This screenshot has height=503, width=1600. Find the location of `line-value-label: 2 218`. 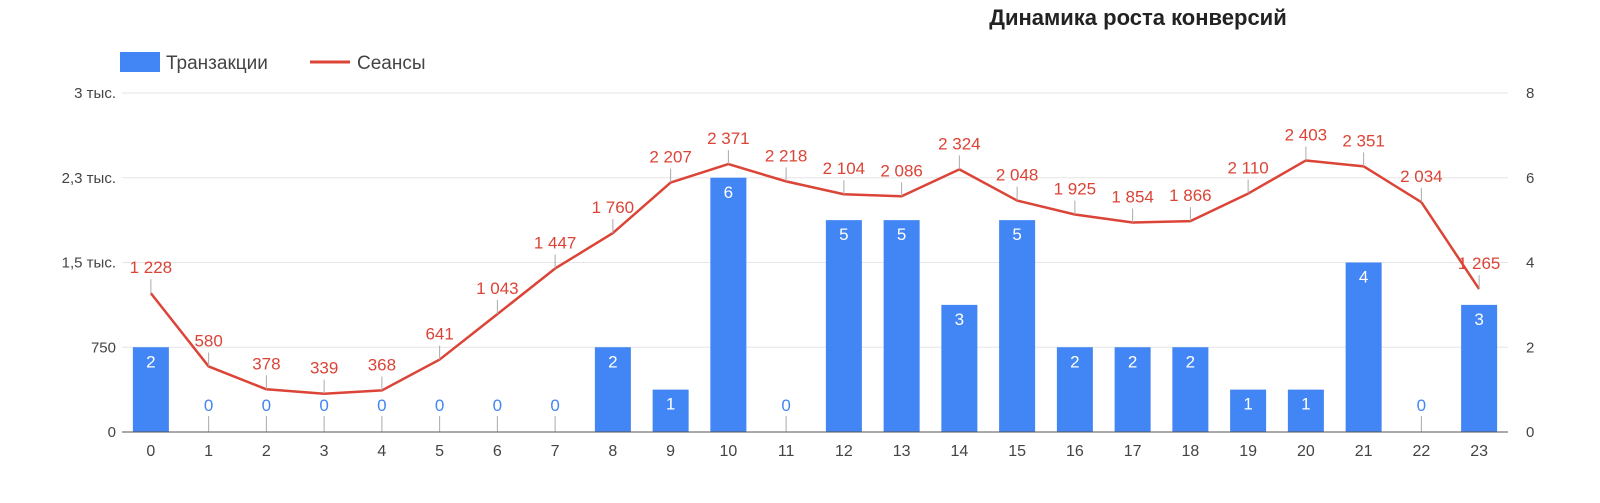

line-value-label: 2 218 is located at coordinates (786, 155).